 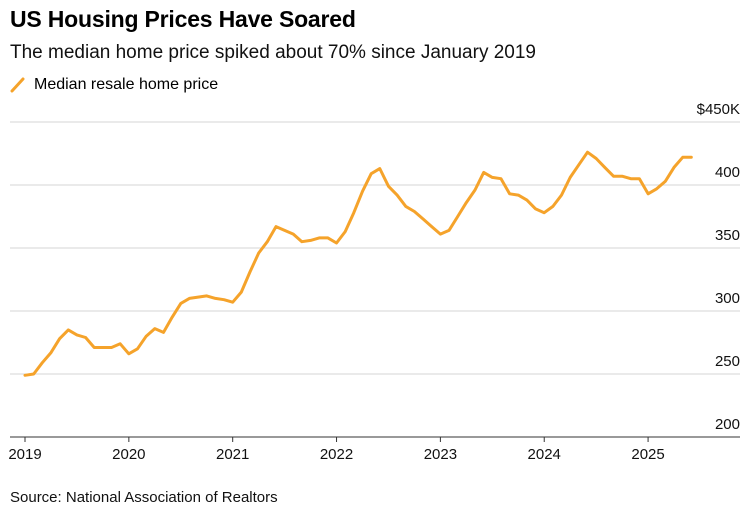 What do you see at coordinates (183, 19) in the screenshot?
I see `chart-title: US Housing Prices Have Soared` at bounding box center [183, 19].